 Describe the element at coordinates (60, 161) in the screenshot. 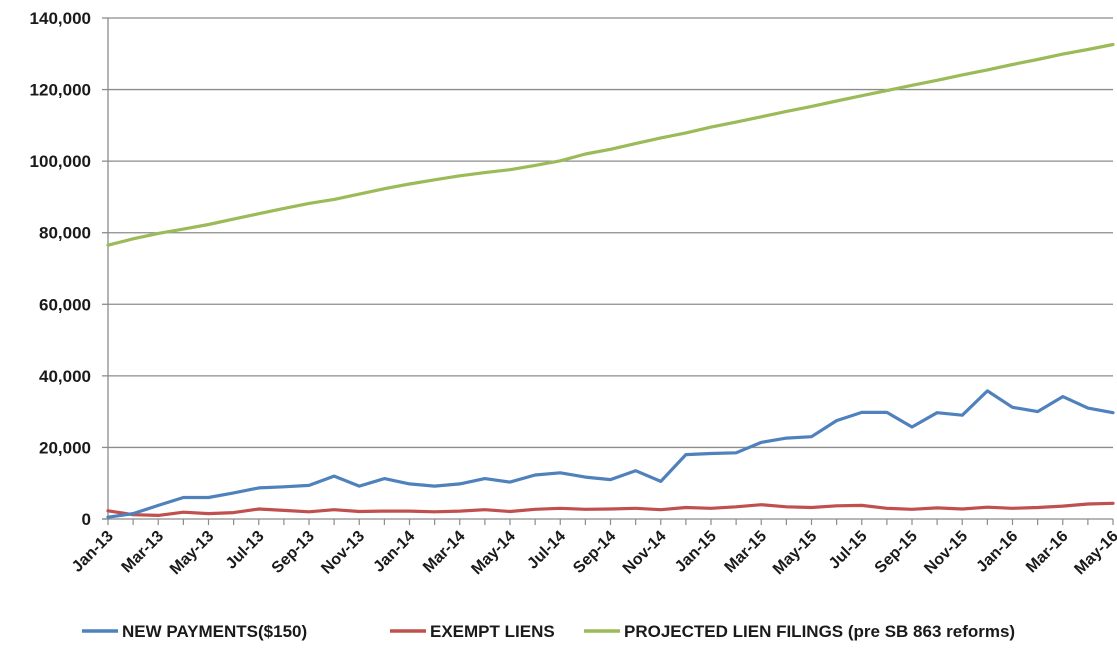

I see `y-tick-label: 100,000` at that location.